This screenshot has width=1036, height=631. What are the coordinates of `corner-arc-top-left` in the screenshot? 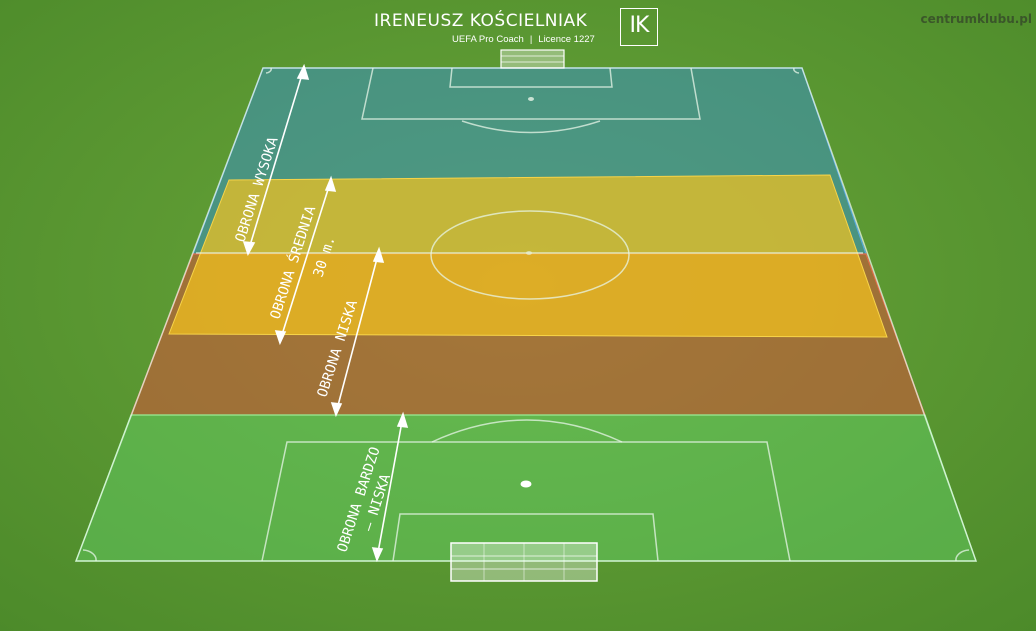 It's located at (268, 70).